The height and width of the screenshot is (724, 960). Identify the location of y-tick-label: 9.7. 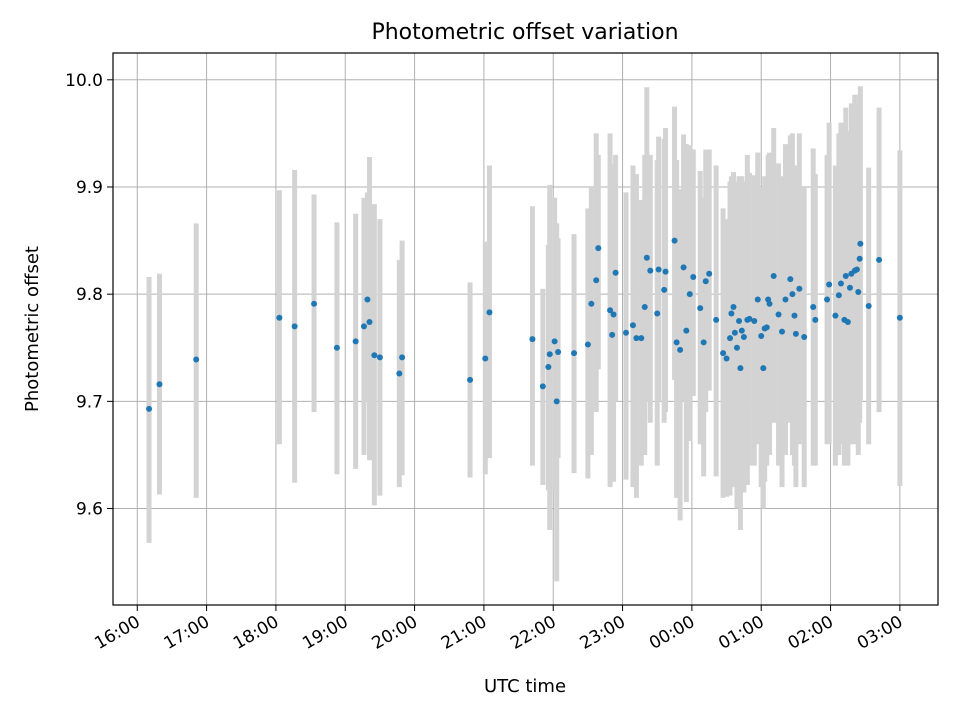
(89, 402).